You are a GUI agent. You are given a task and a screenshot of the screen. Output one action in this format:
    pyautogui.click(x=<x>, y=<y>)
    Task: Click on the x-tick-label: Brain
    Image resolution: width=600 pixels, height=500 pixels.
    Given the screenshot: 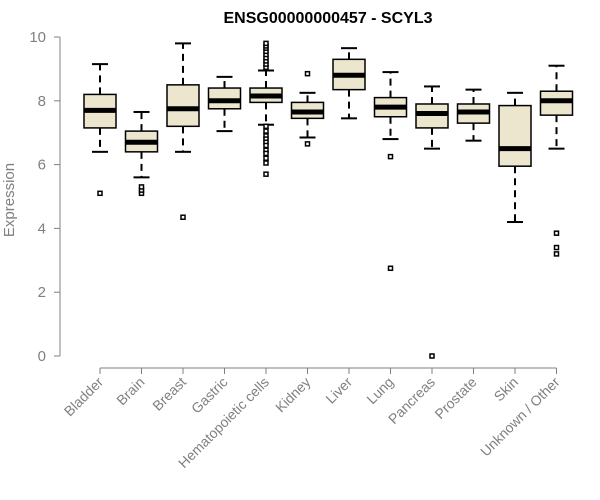 What is the action you would take?
    pyautogui.click(x=130, y=391)
    